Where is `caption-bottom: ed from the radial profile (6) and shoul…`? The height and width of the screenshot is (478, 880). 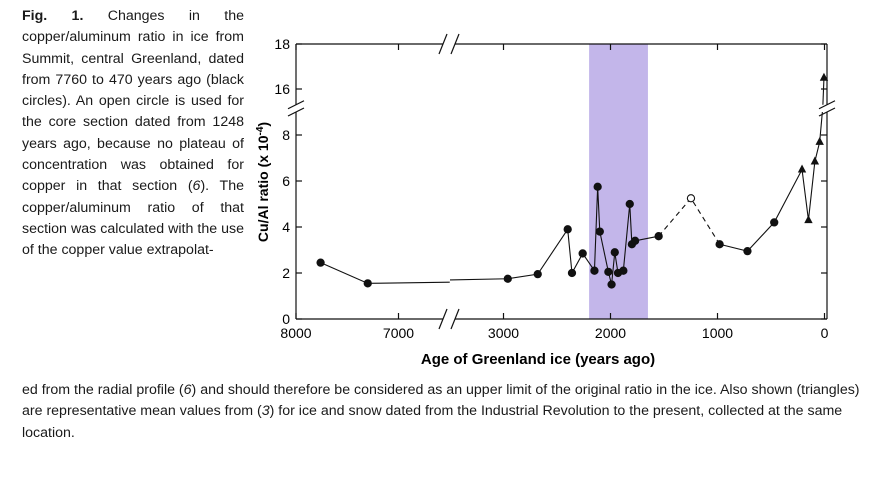
caption-bottom: ed from the radial profile (6) and shoul… is located at coordinates (447, 412).